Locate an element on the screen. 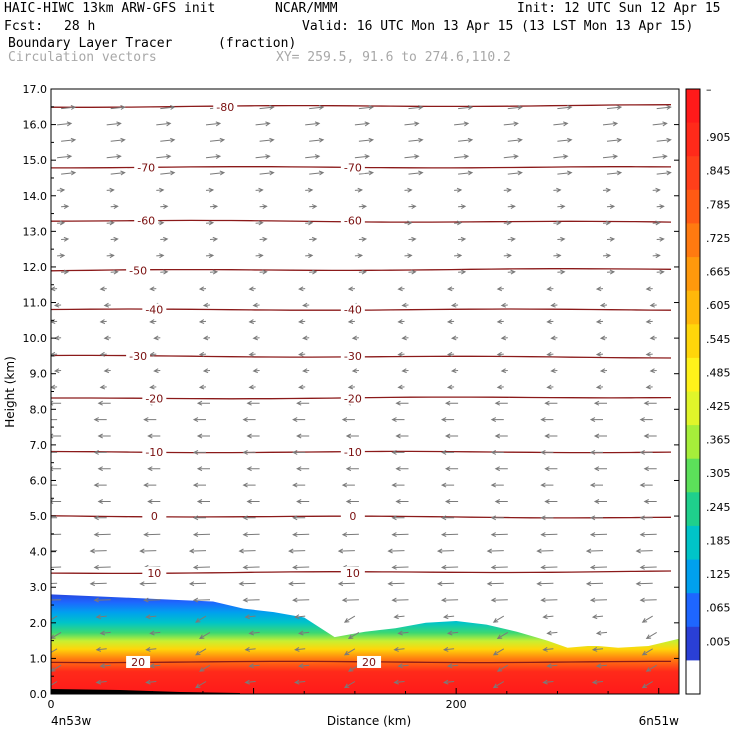 This screenshot has height=740, width=740. colorbar-swatch is located at coordinates (693, 475).